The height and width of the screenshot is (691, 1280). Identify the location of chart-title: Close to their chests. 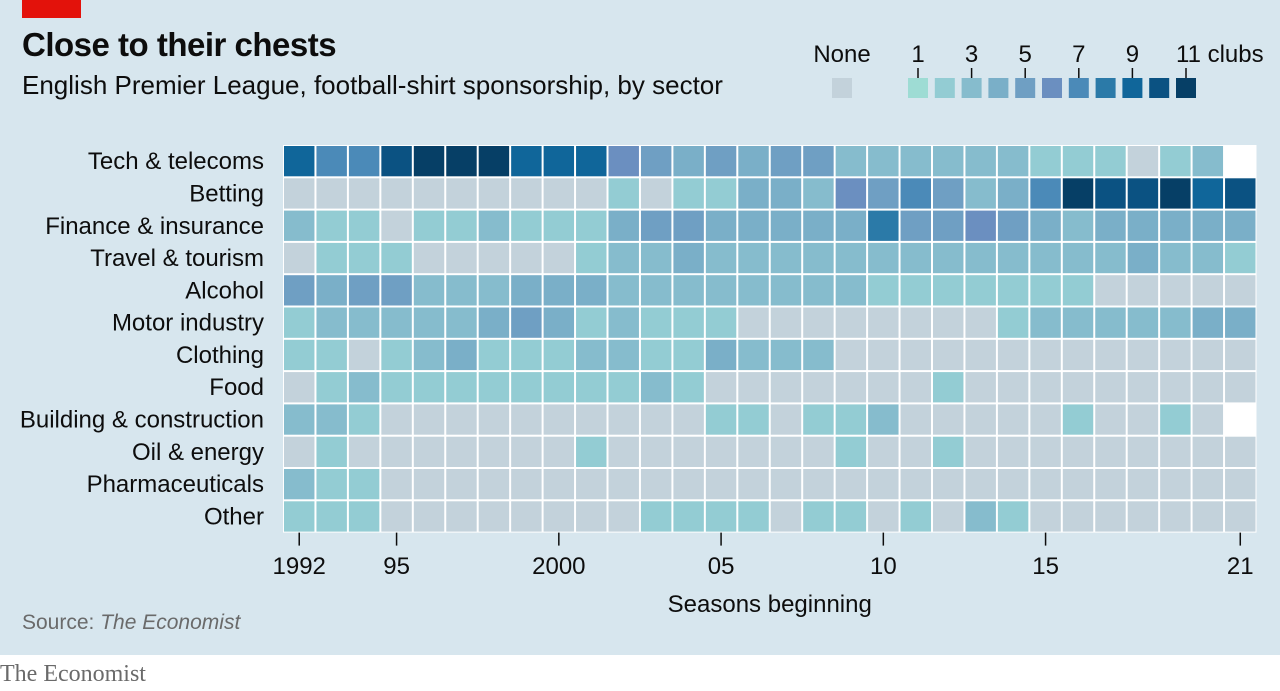
(179, 44).